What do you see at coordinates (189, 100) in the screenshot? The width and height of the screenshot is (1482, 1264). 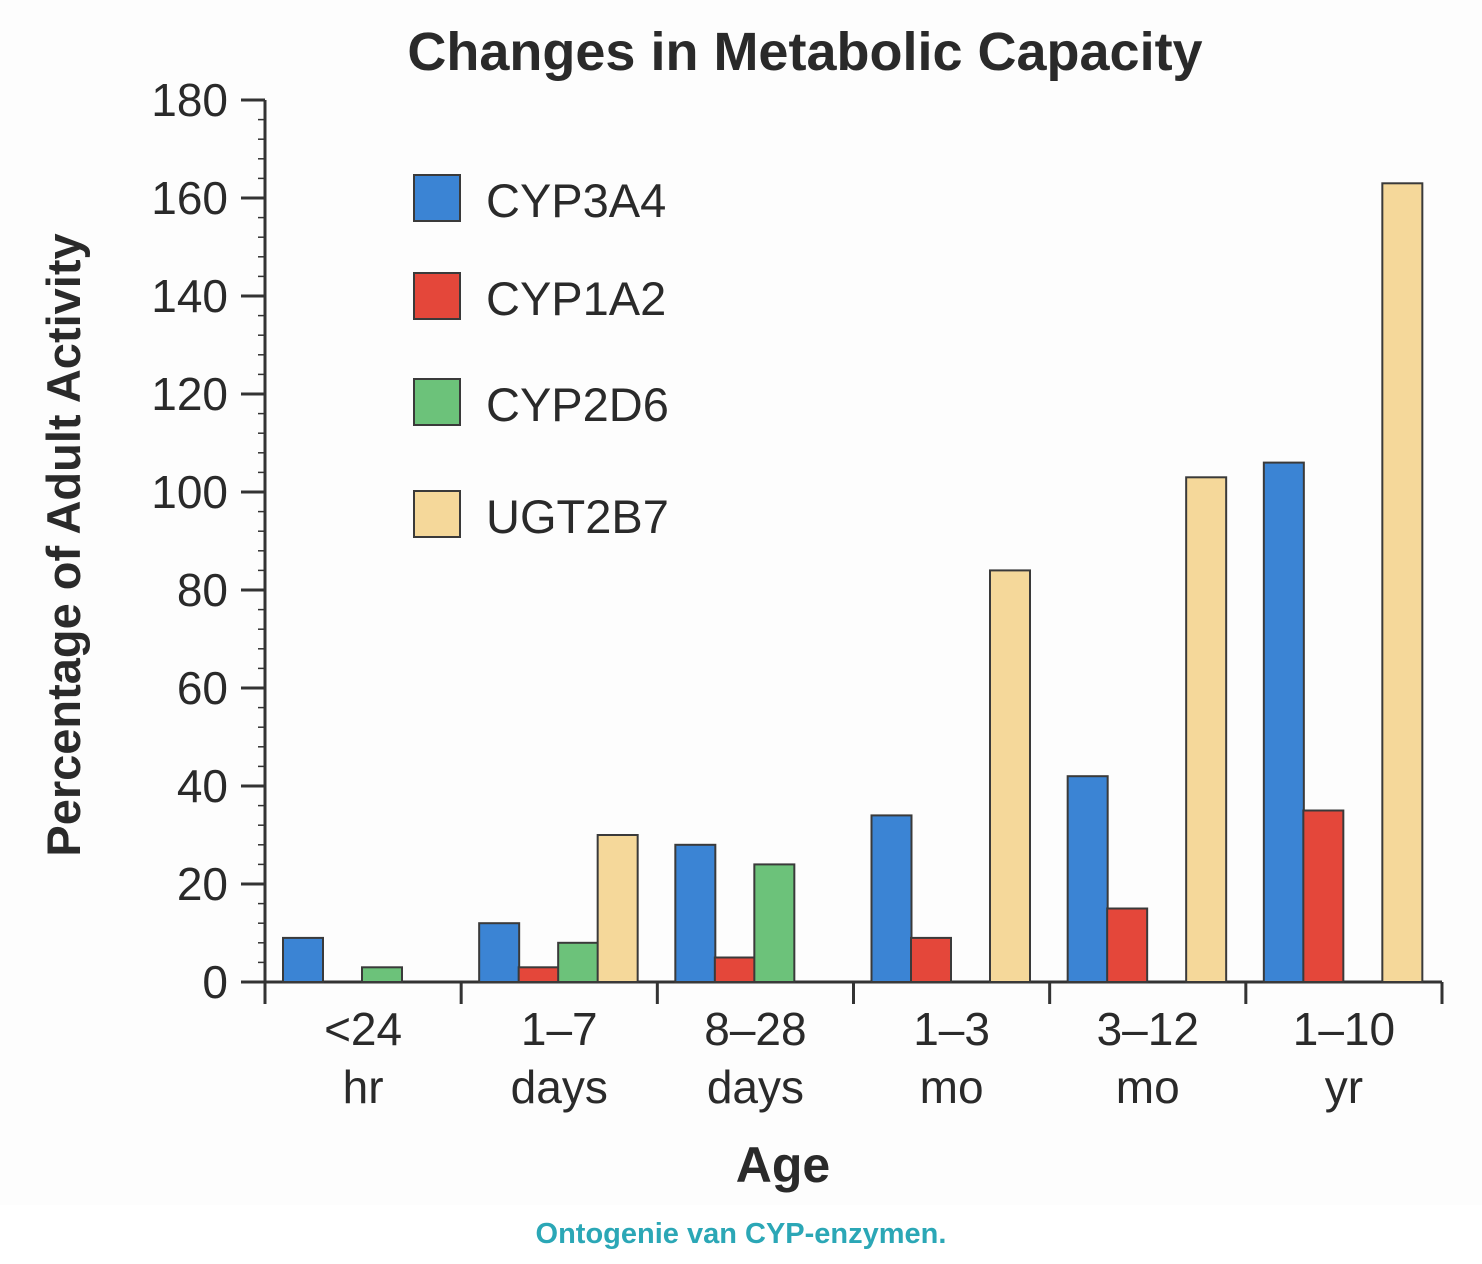 I see `y-tick-label: 180` at bounding box center [189, 100].